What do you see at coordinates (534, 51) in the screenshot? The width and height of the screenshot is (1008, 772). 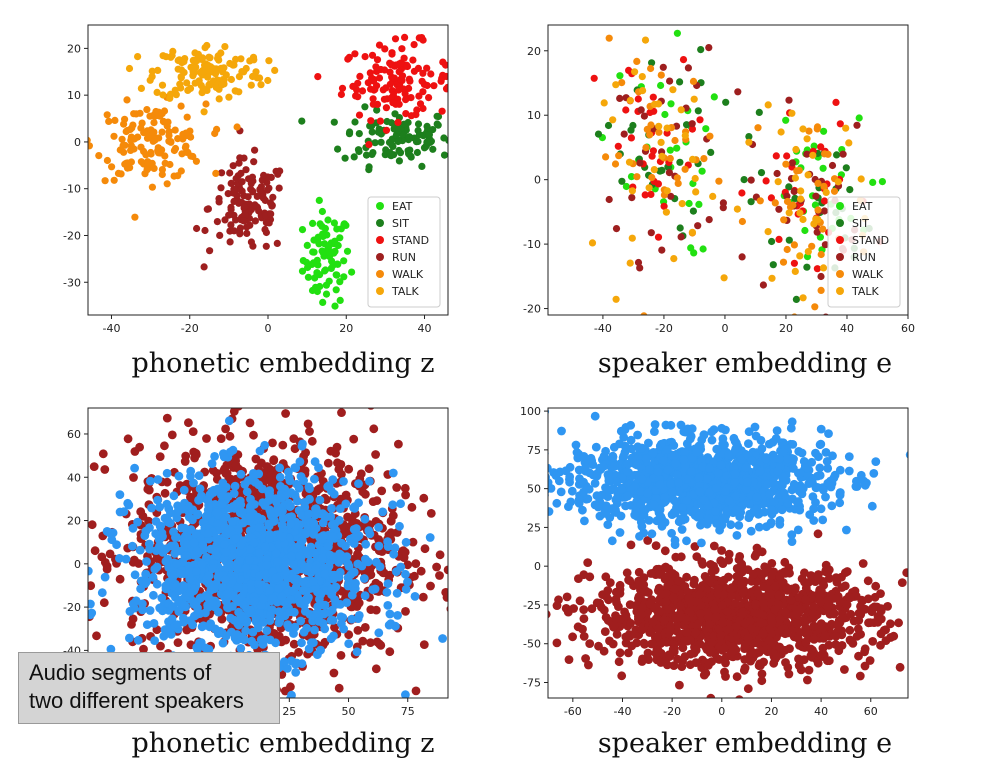 I see `y-tick-label: 20` at bounding box center [534, 51].